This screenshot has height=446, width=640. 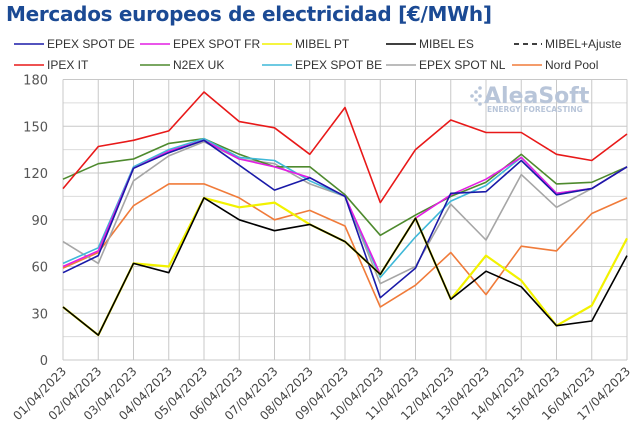 I want to click on legend-label: MIBEL+Ajuste, so click(x=583, y=44).